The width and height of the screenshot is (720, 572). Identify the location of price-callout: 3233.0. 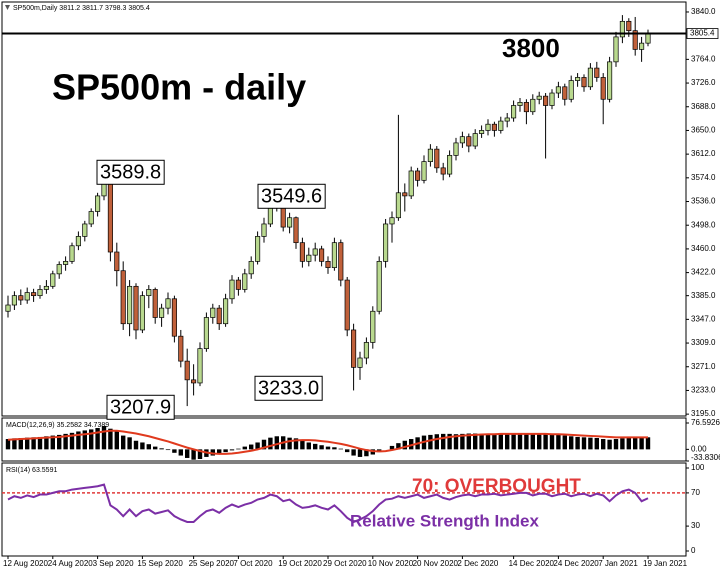
(288, 388).